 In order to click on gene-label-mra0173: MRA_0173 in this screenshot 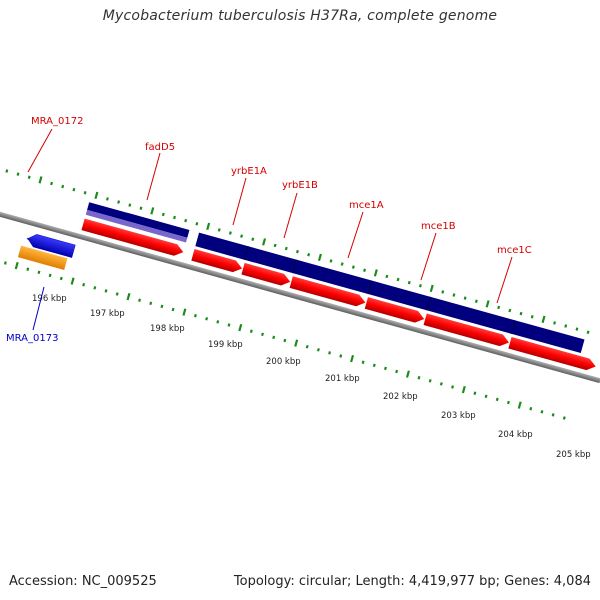, I will do `click(32, 338)`.